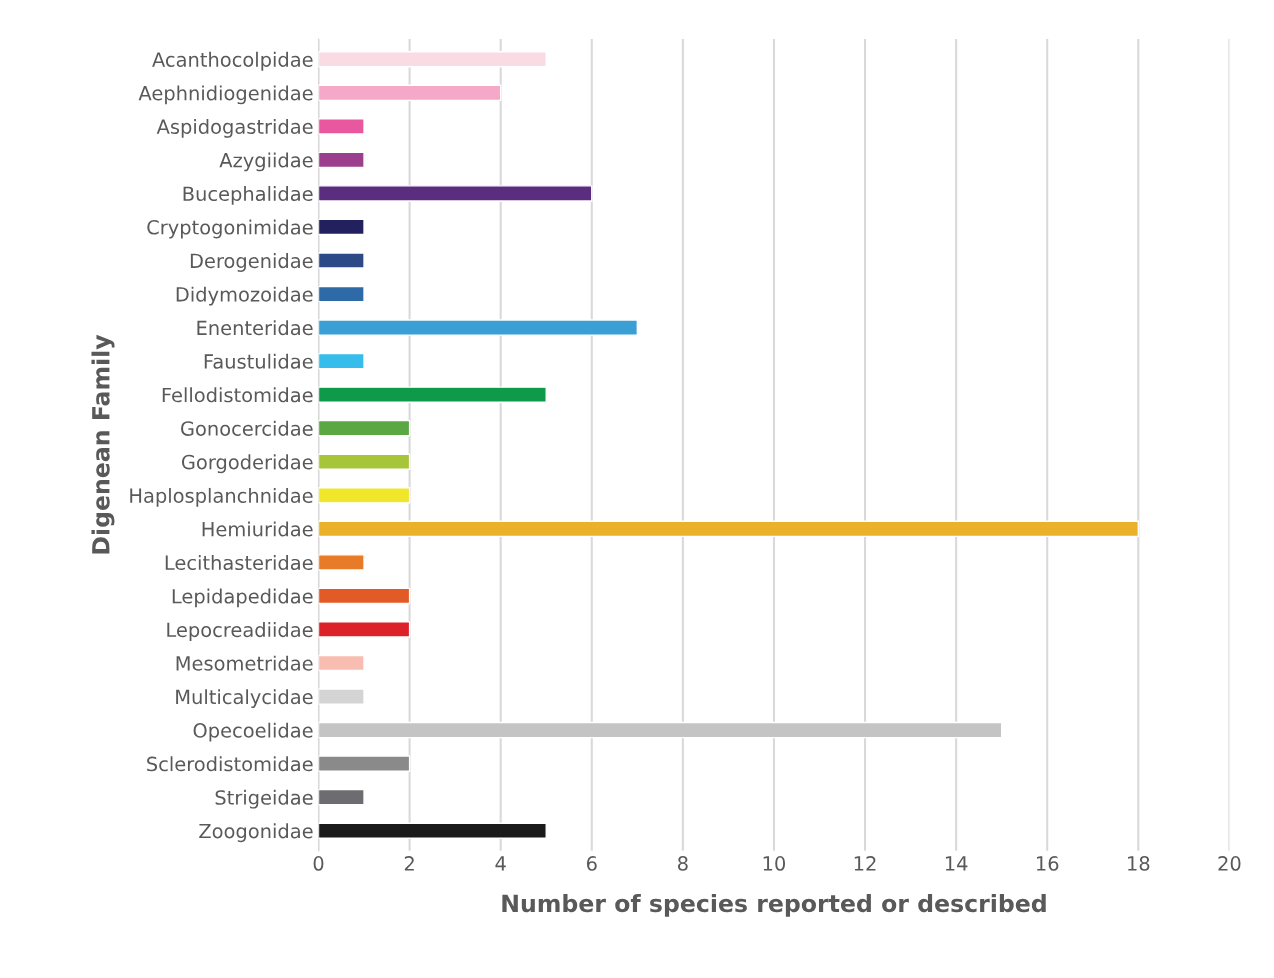 The image size is (1274, 978). What do you see at coordinates (253, 732) in the screenshot?
I see `y-tick-label: Opecoelidae` at bounding box center [253, 732].